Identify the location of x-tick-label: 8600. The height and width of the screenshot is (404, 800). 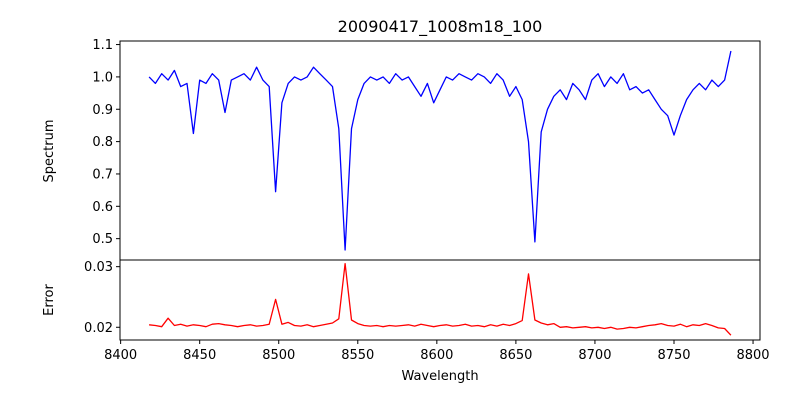
(436, 355).